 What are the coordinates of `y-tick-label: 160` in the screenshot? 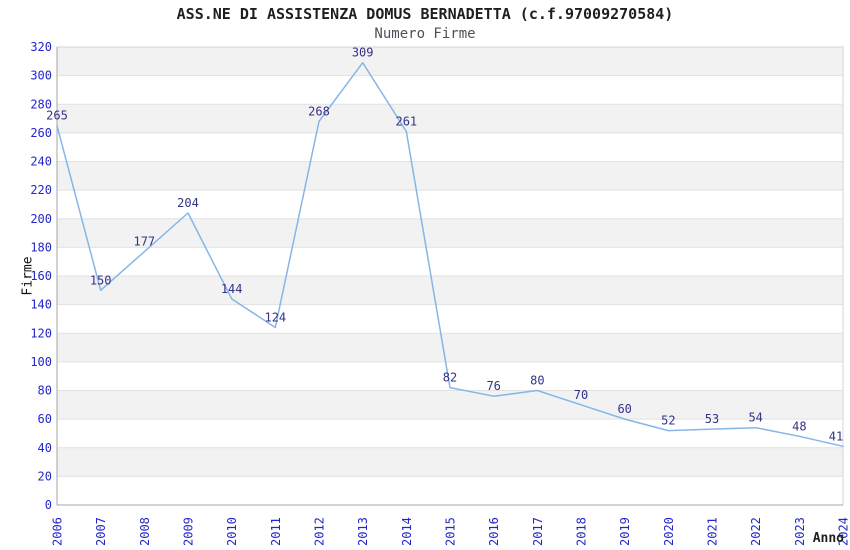 It's located at (41, 276).